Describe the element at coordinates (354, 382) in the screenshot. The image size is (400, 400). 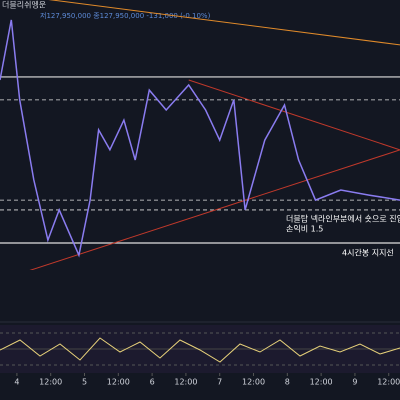
I see `x-tick-label: 9` at that location.